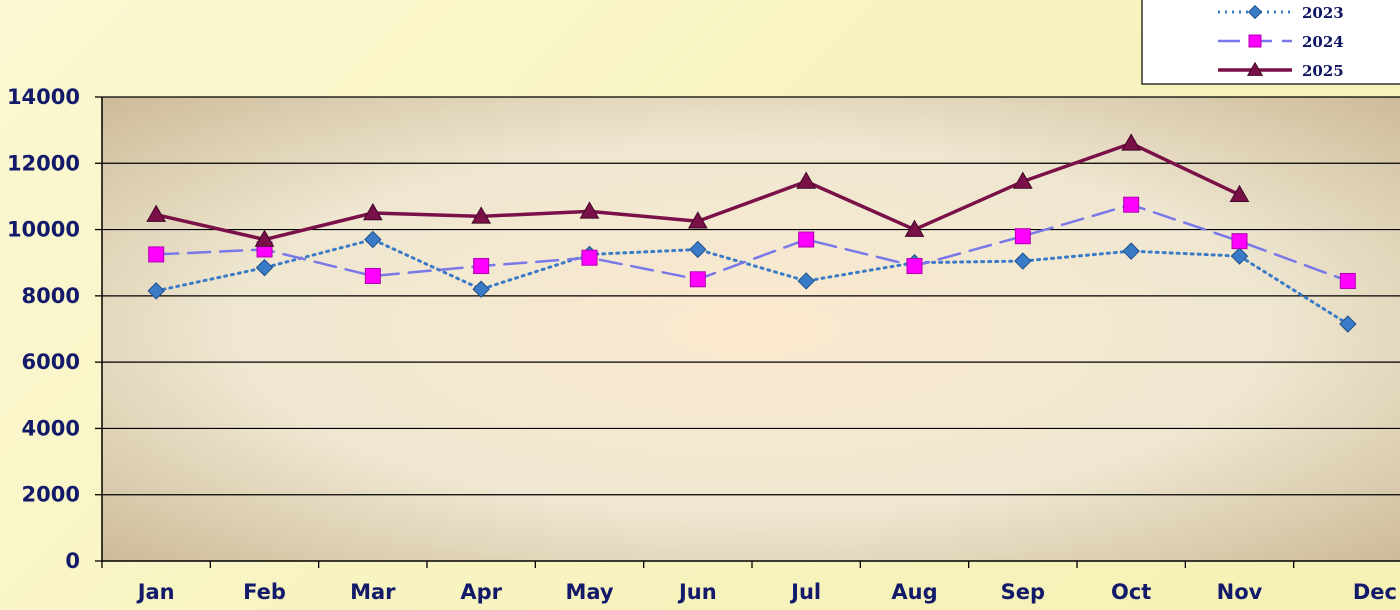 This screenshot has height=610, width=1400. Describe the element at coordinates (589, 592) in the screenshot. I see `x-tick-label: May` at that location.